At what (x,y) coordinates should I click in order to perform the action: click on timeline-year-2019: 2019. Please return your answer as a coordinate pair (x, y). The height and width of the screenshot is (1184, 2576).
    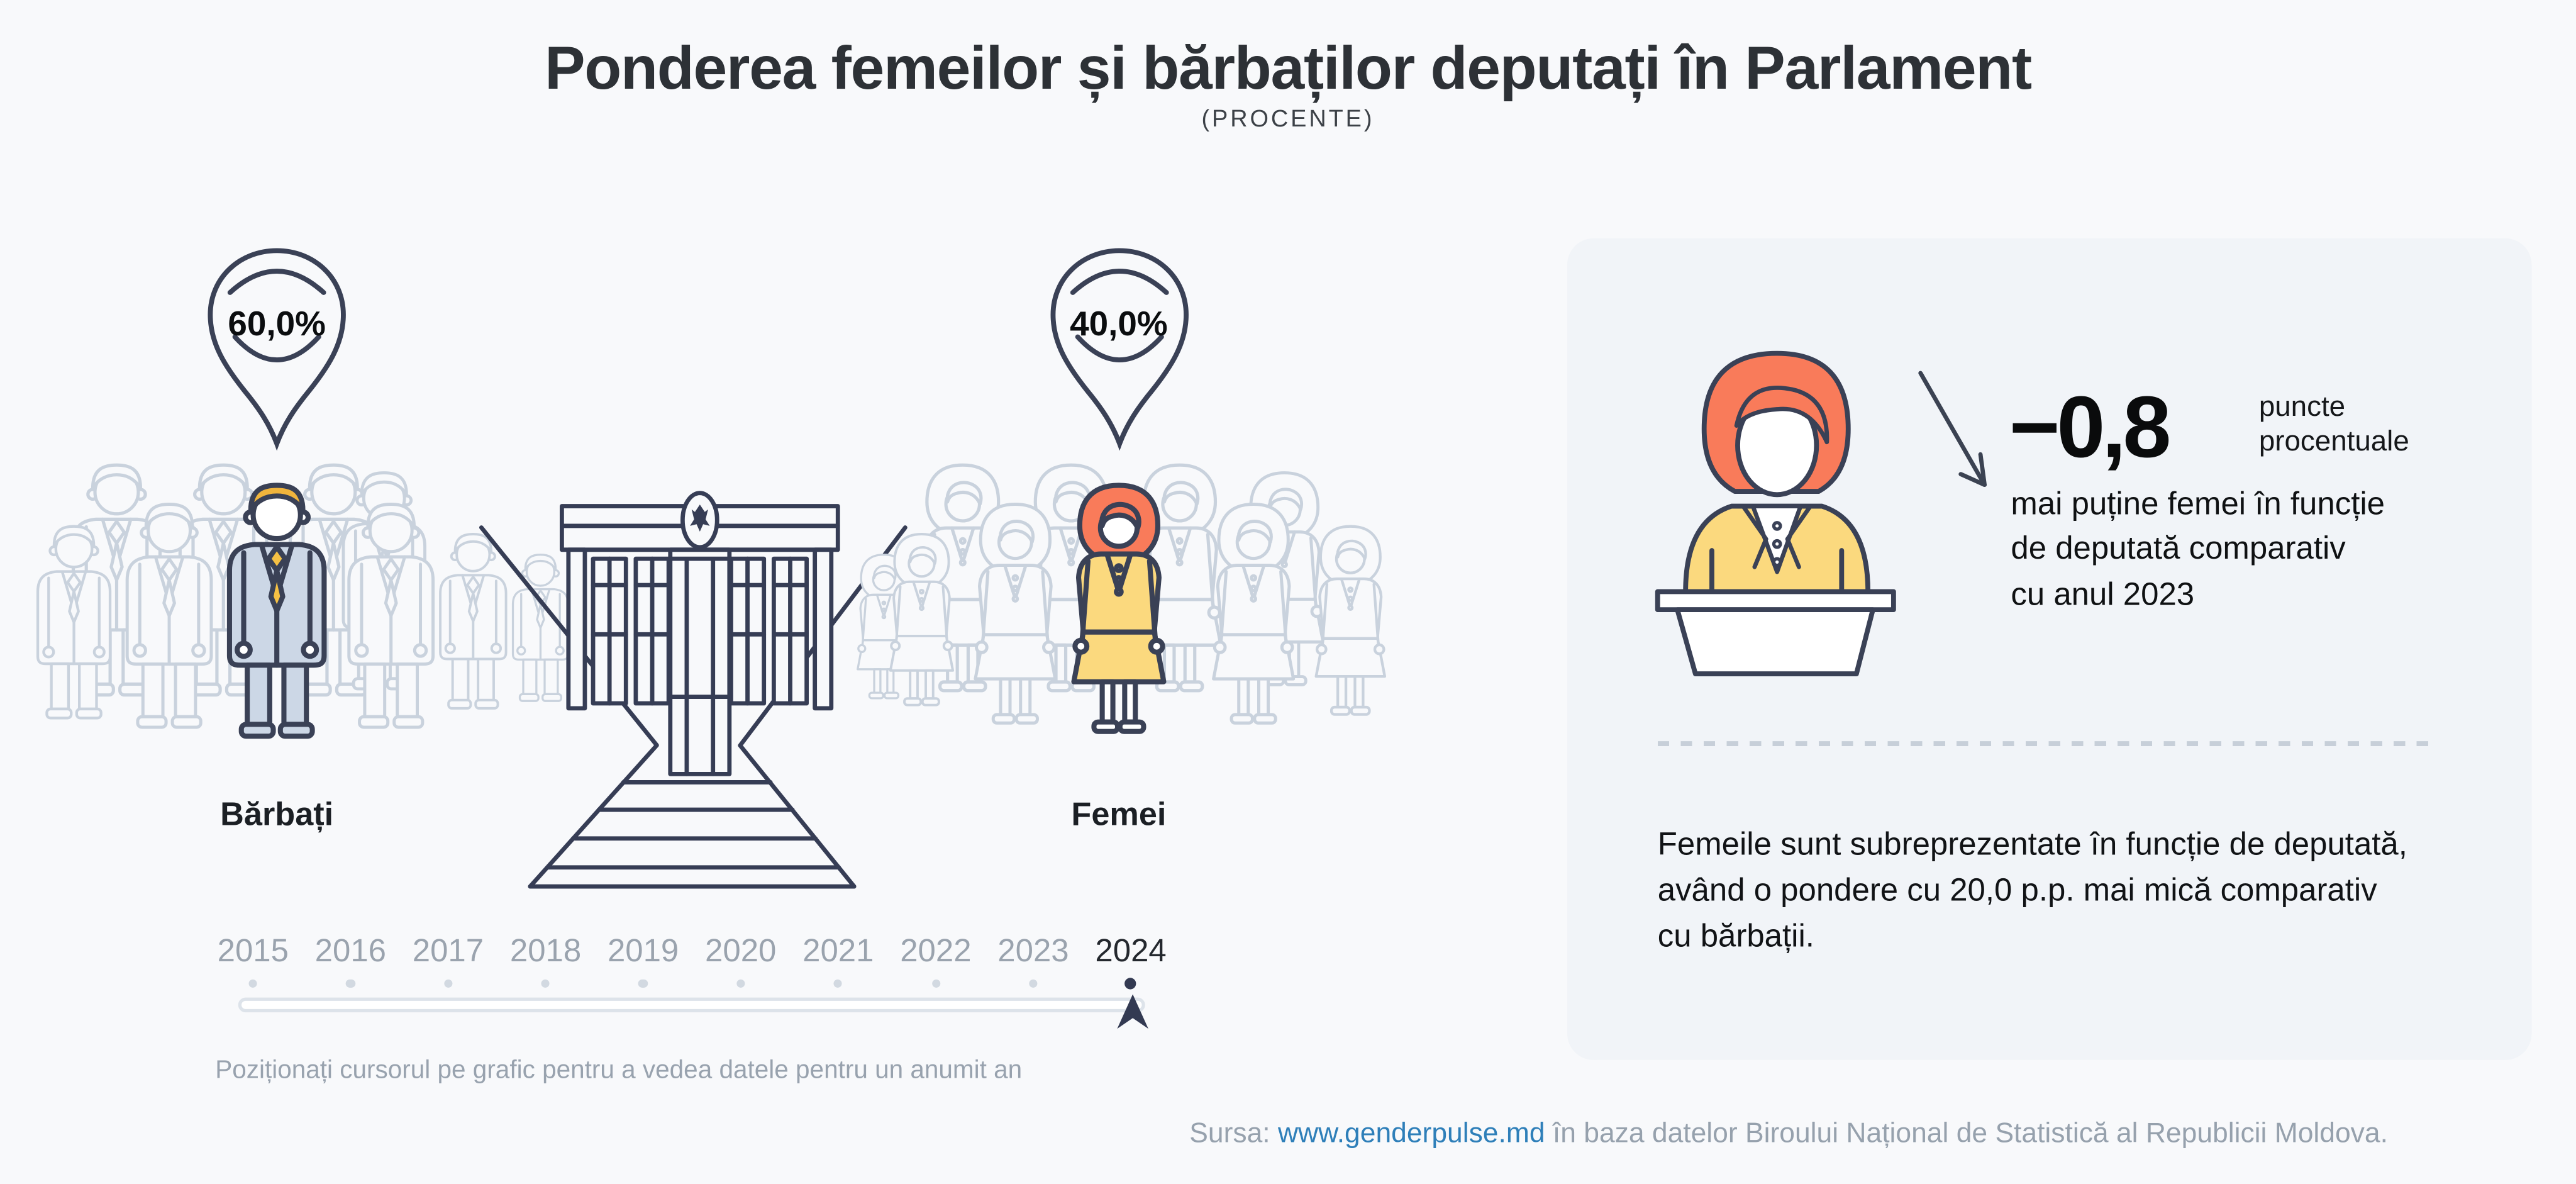
    Looking at the image, I should click on (643, 951).